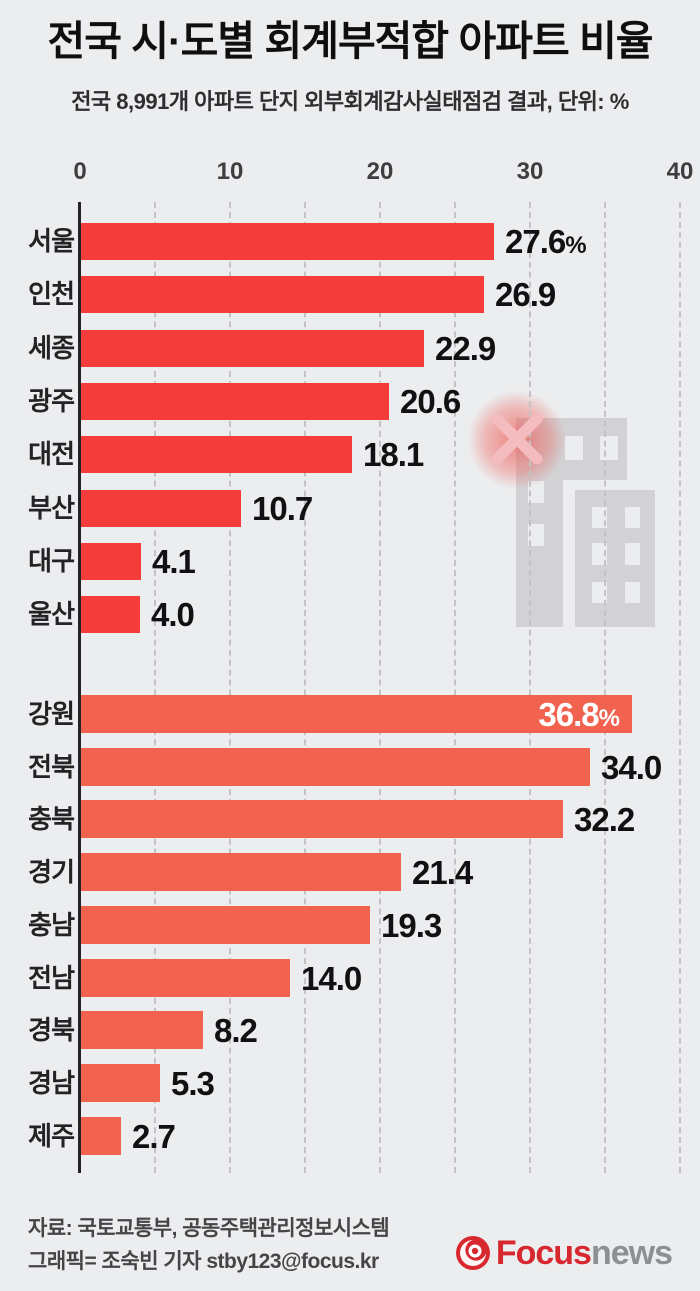 The height and width of the screenshot is (1291, 700). I want to click on source-line: 자료: 국토교통부, 공동주택관리정보시스템, so click(209, 1228).